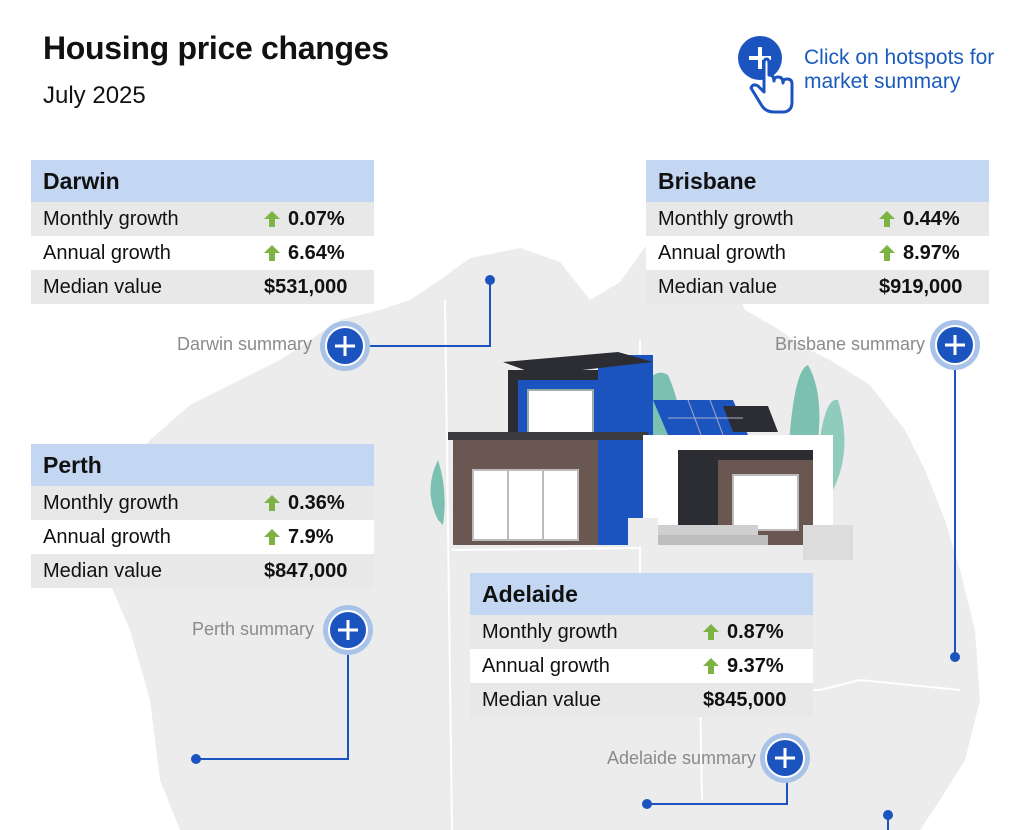 This screenshot has height=830, width=1024. I want to click on brisbane-annual-value: 8.97%, so click(934, 253).